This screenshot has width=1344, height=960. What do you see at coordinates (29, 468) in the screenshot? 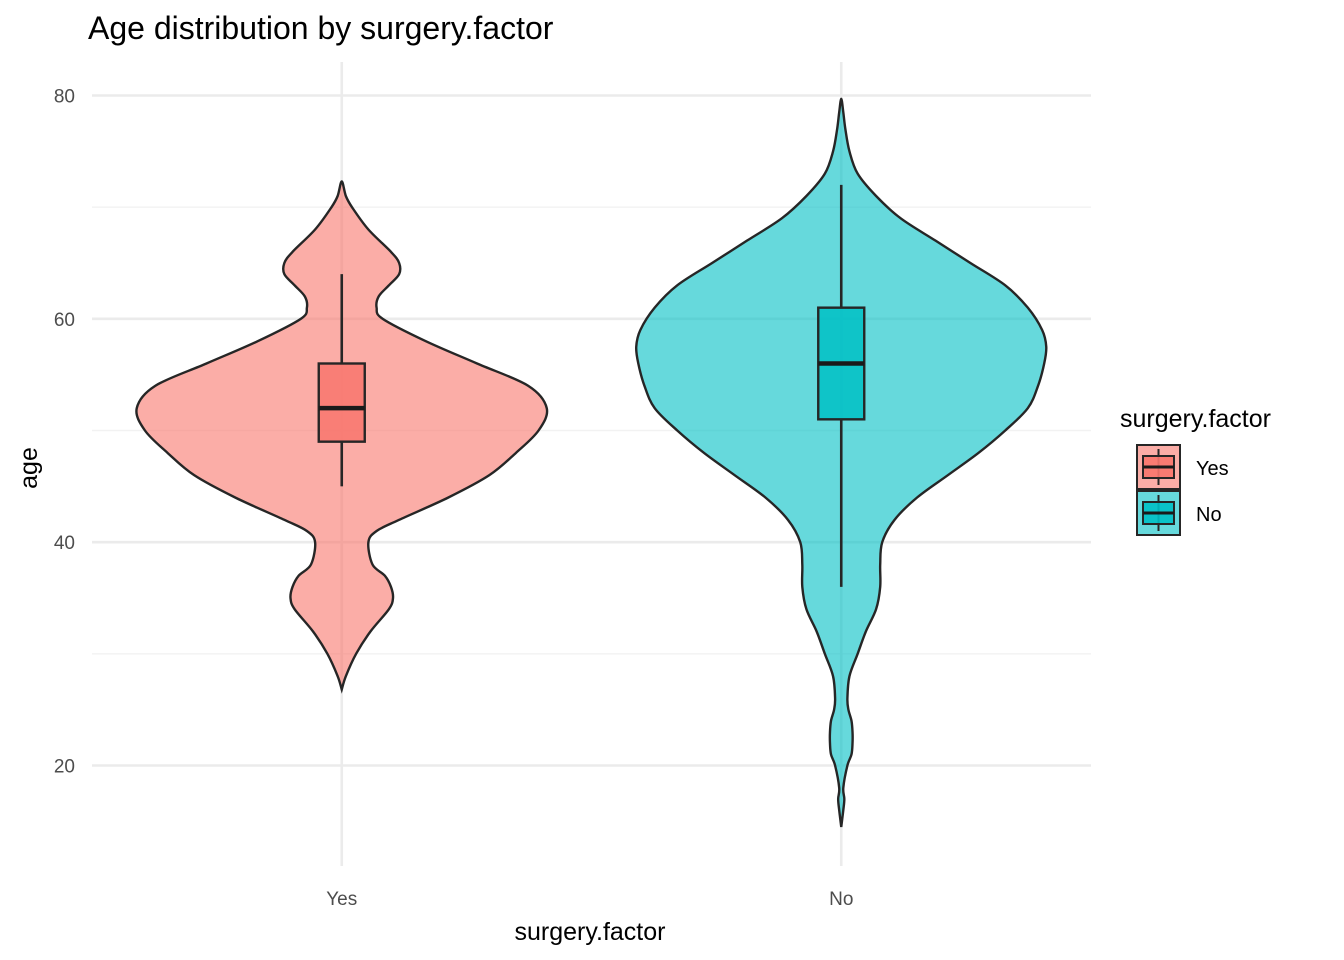
I see `y-axis-title: age` at bounding box center [29, 468].